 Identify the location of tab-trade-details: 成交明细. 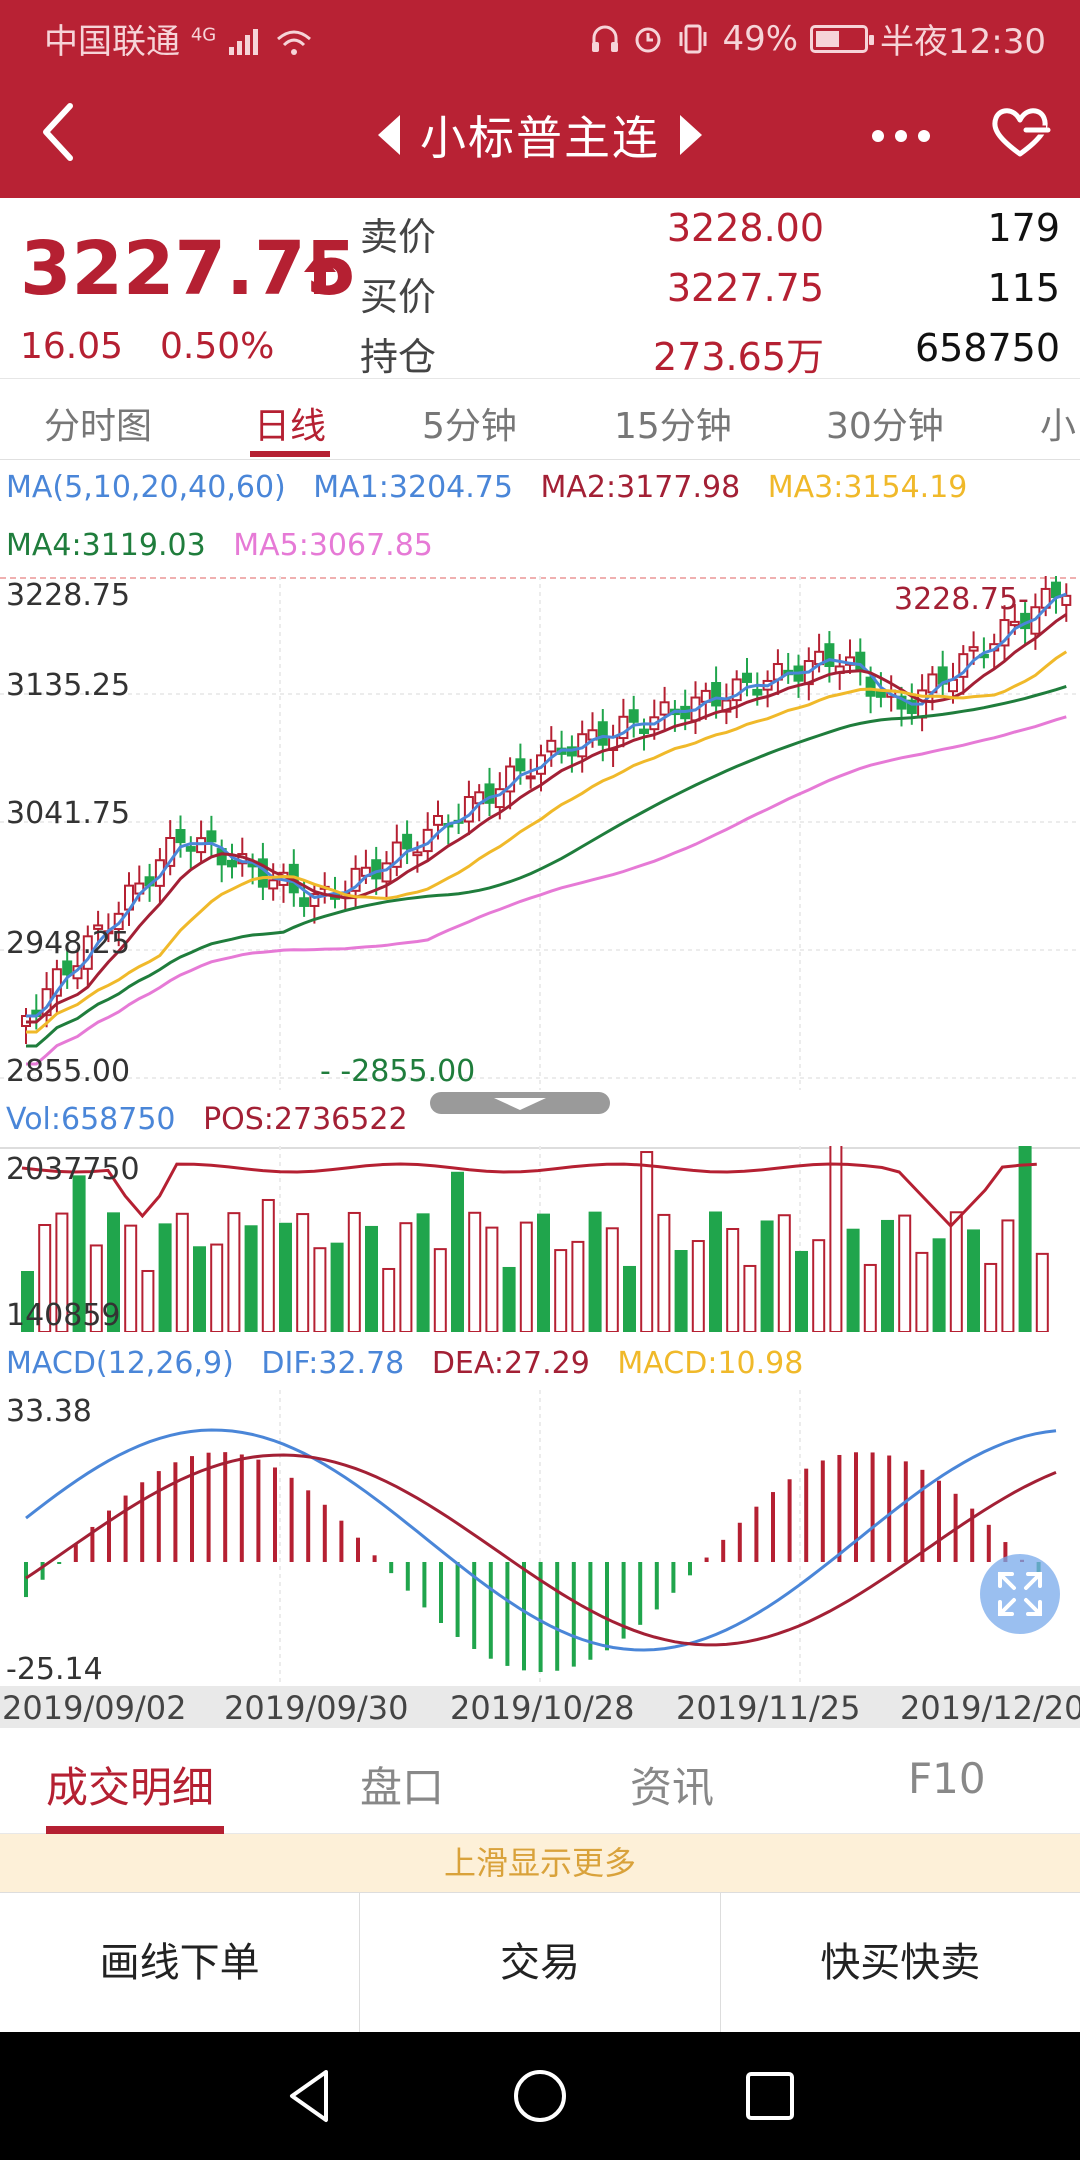
(130, 1787).